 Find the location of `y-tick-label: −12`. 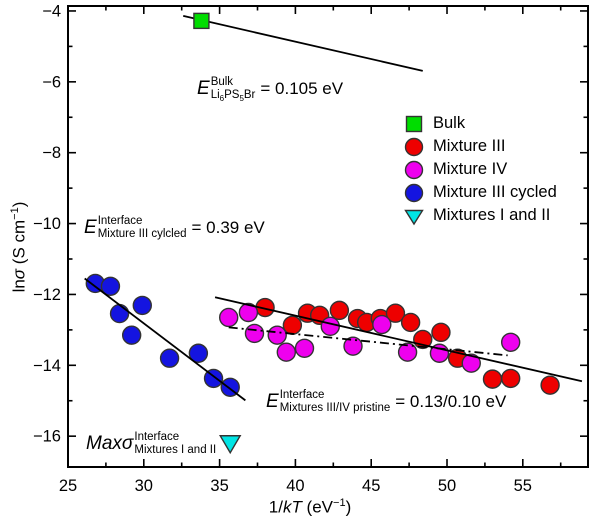

y-tick-label: −12 is located at coordinates (47, 295).